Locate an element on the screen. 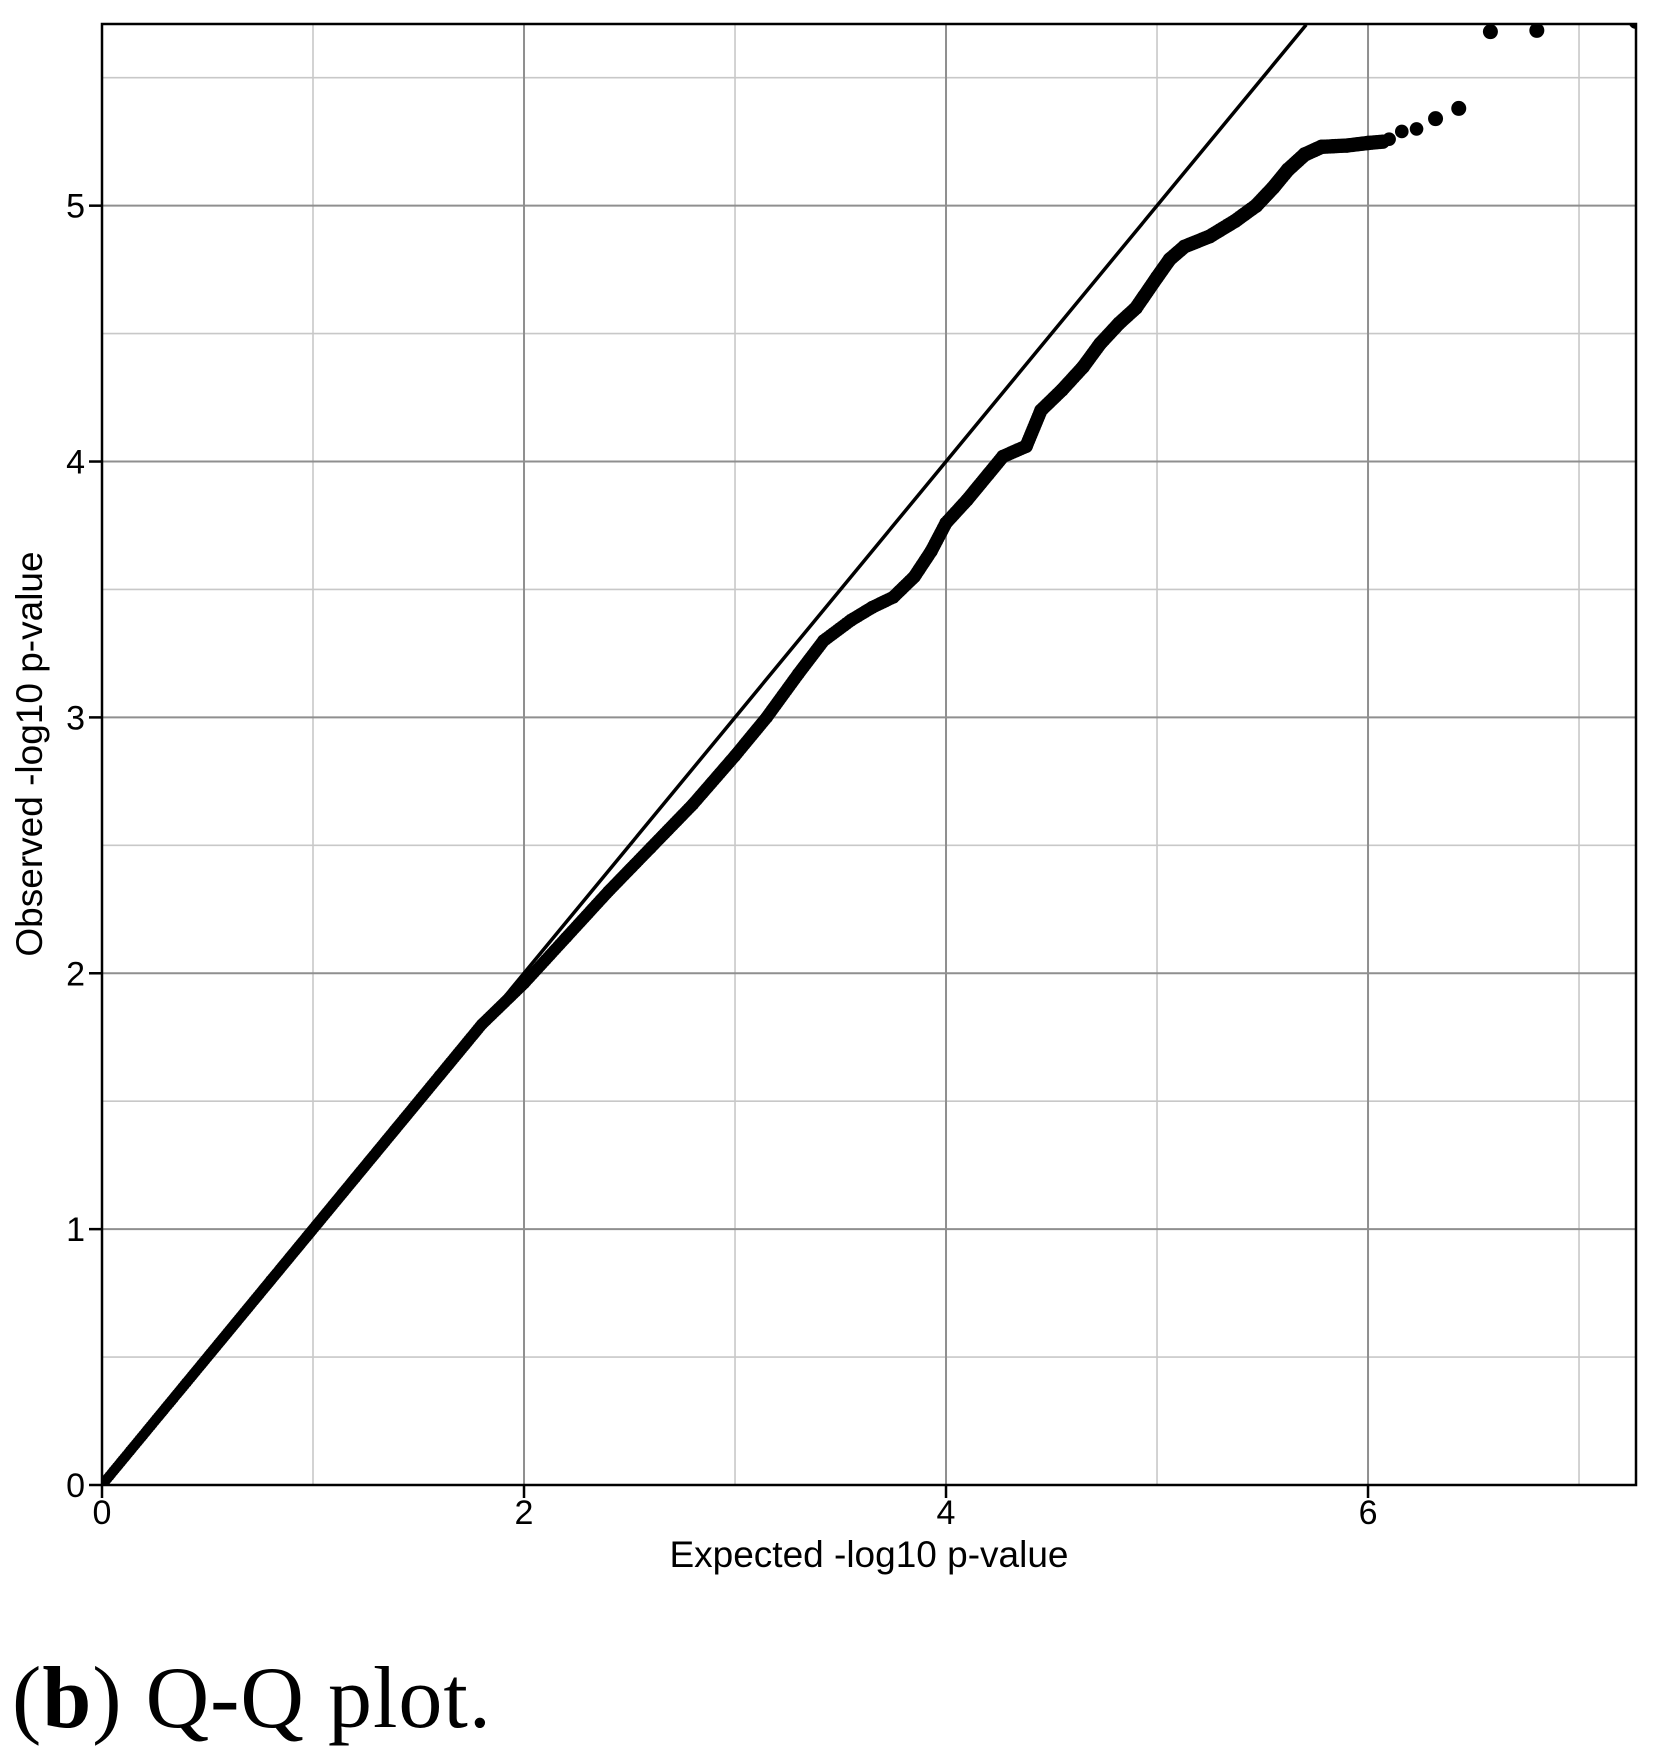  y-tick-label: 0 is located at coordinates (75, 1486).